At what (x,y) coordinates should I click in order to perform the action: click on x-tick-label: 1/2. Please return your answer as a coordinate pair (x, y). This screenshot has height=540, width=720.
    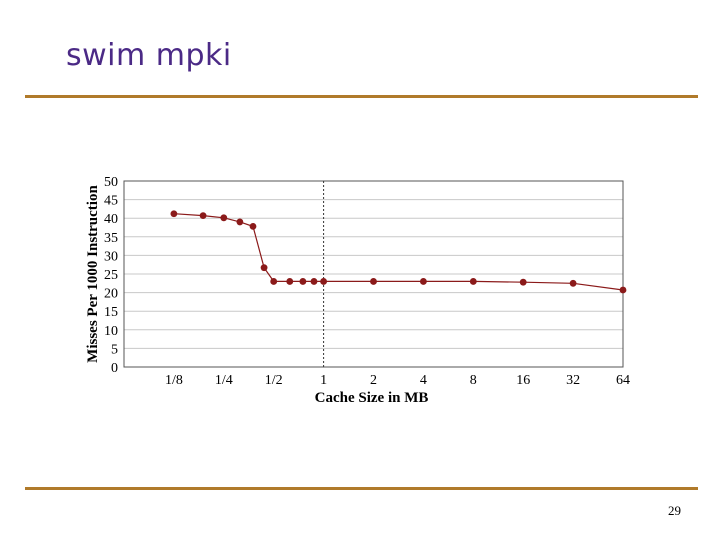
    Looking at the image, I should click on (274, 380).